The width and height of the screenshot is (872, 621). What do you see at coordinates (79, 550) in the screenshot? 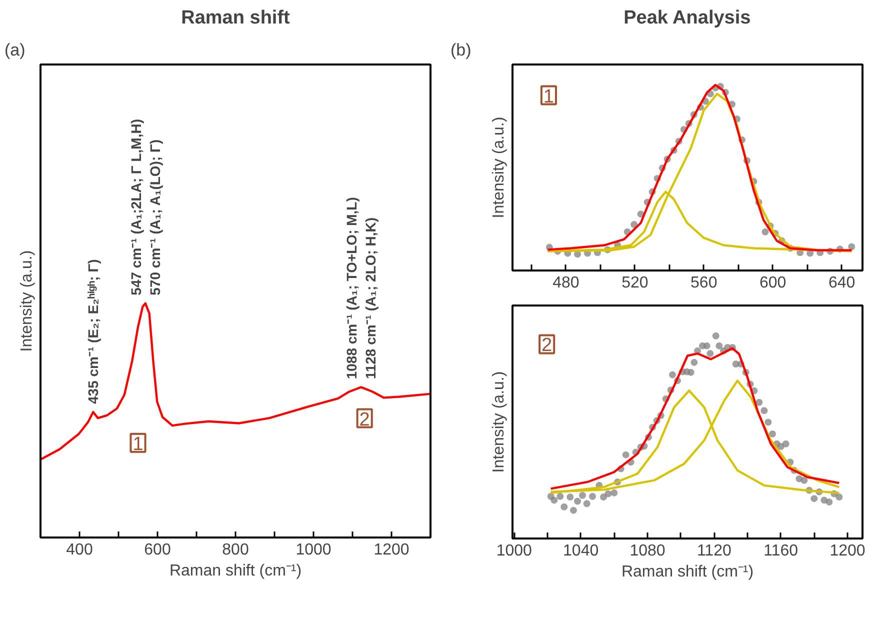
I see `x-tick-label: 400` at bounding box center [79, 550].